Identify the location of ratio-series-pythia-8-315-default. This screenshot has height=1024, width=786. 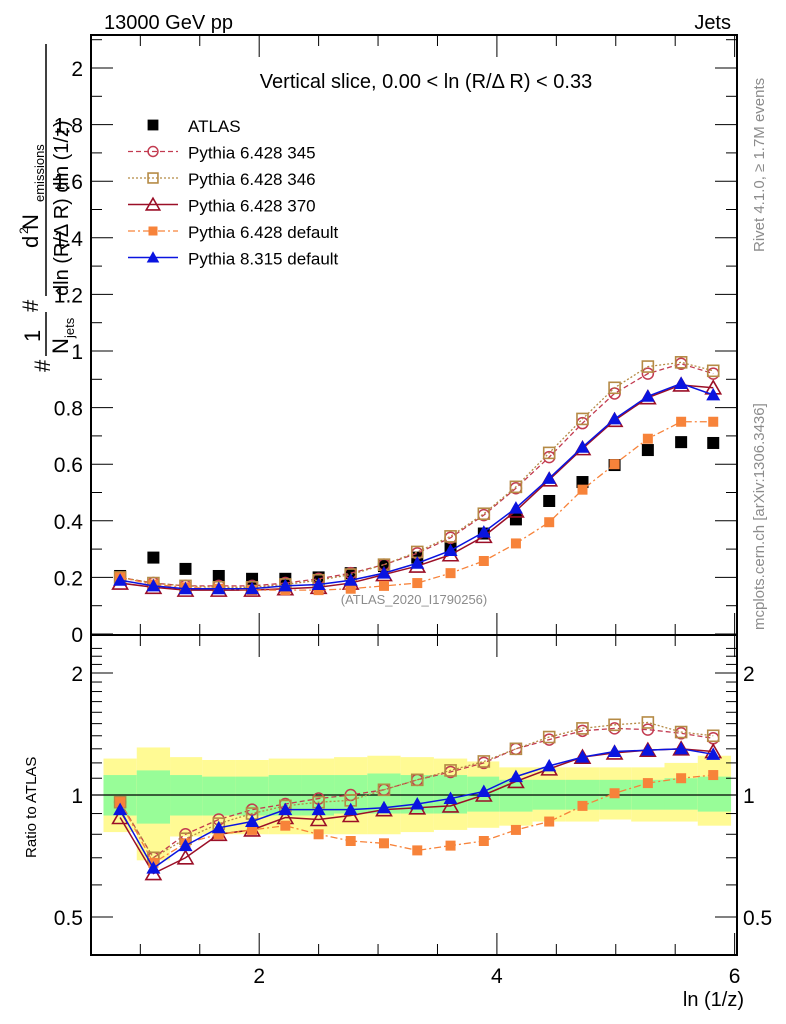
(417, 807).